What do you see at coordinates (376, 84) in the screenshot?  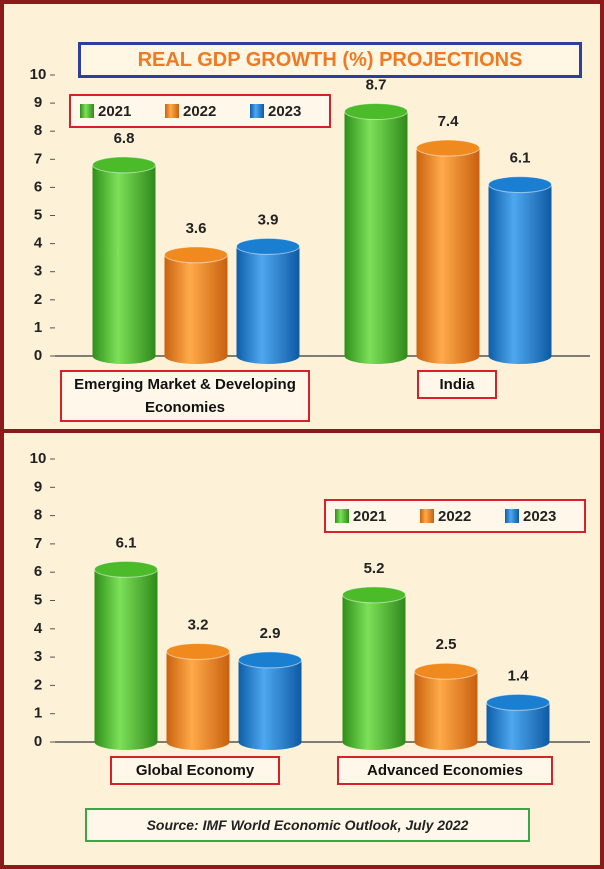 I see `value-label: 8.7` at bounding box center [376, 84].